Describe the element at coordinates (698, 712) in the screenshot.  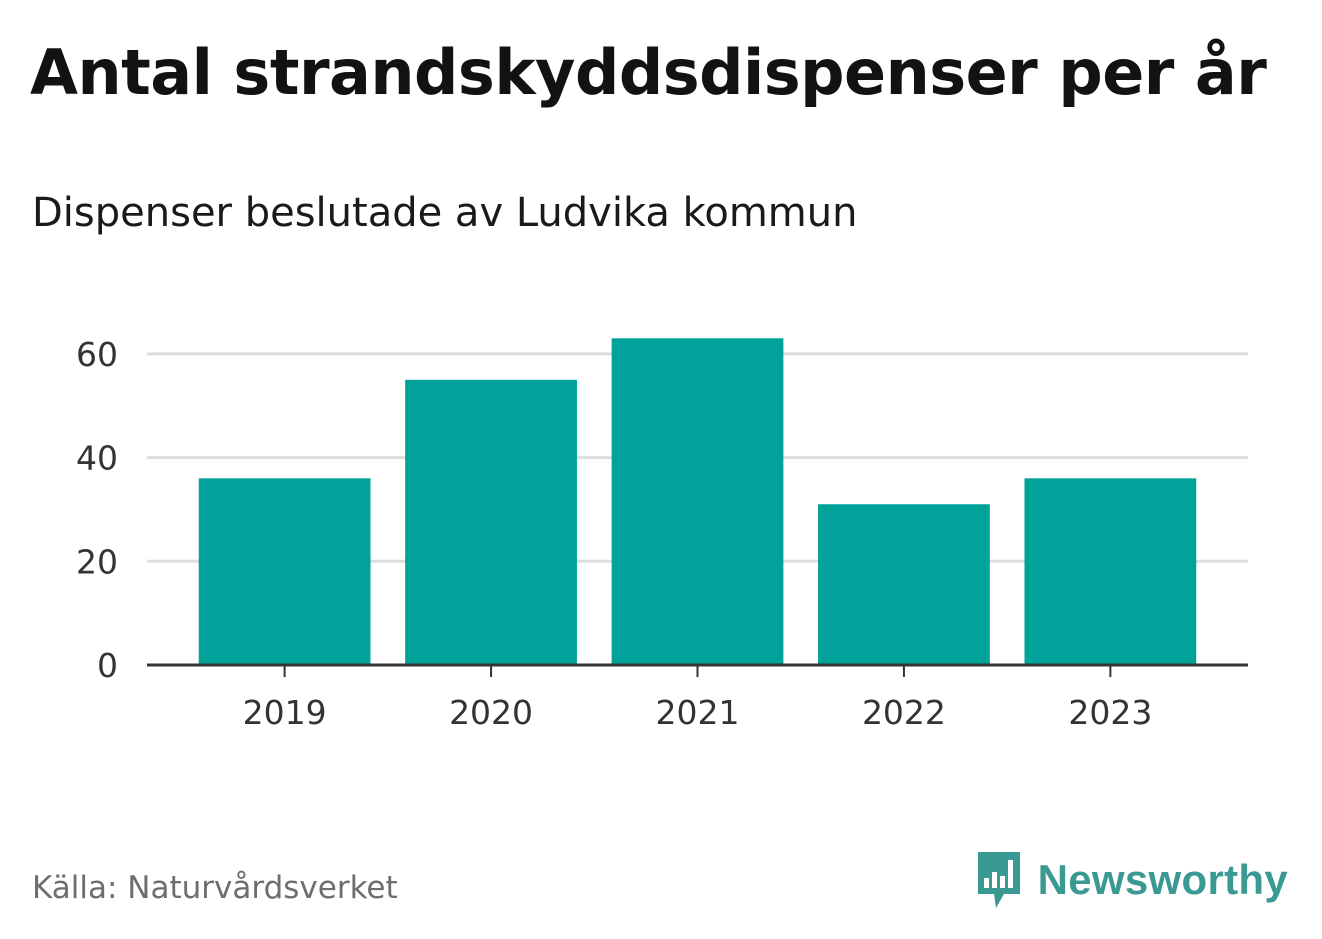
I see `x-tick-label-2021: 2021` at that location.